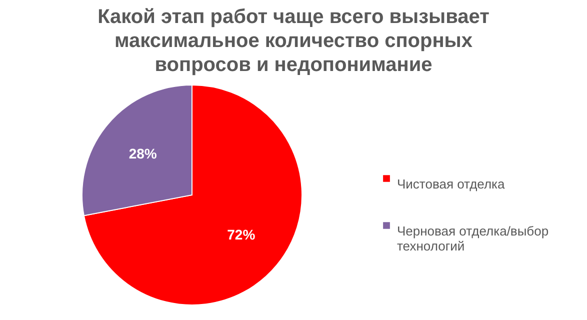 This screenshot has height=320, width=587. What do you see at coordinates (143, 153) in the screenshot?
I see `data-label: 28%` at bounding box center [143, 153].